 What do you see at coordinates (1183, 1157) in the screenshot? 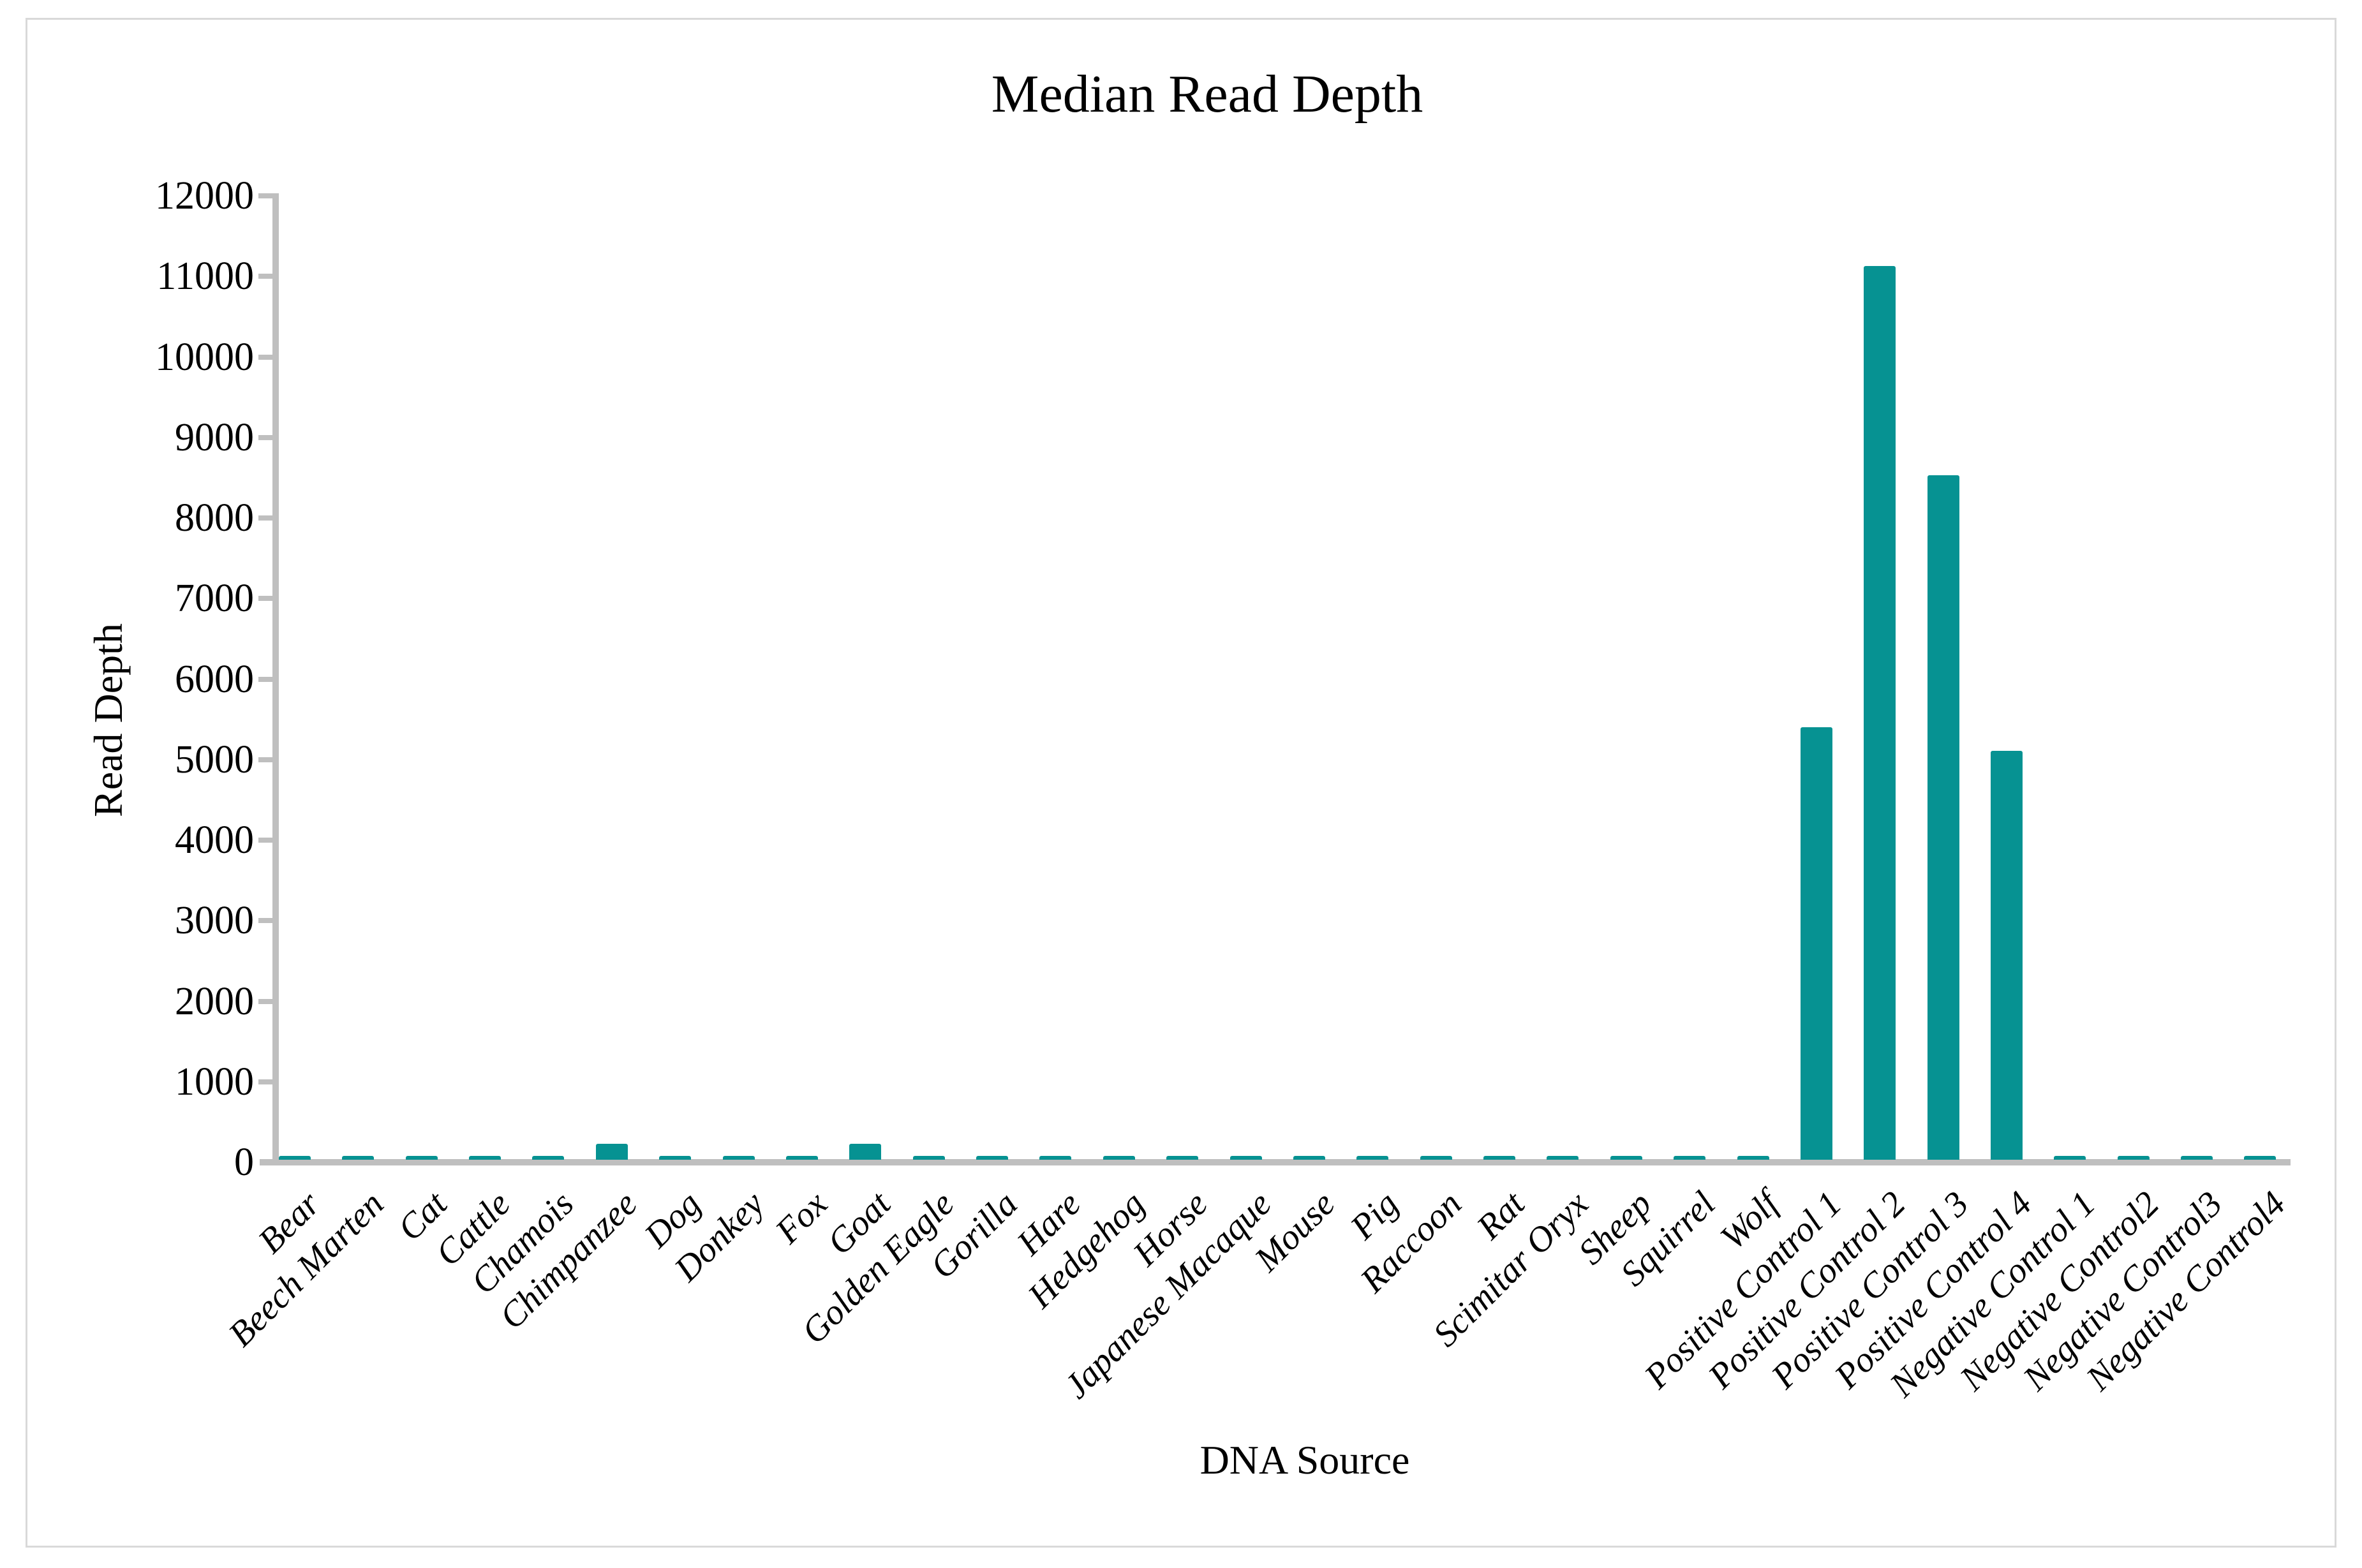
I see `bar-horse` at bounding box center [1183, 1157].